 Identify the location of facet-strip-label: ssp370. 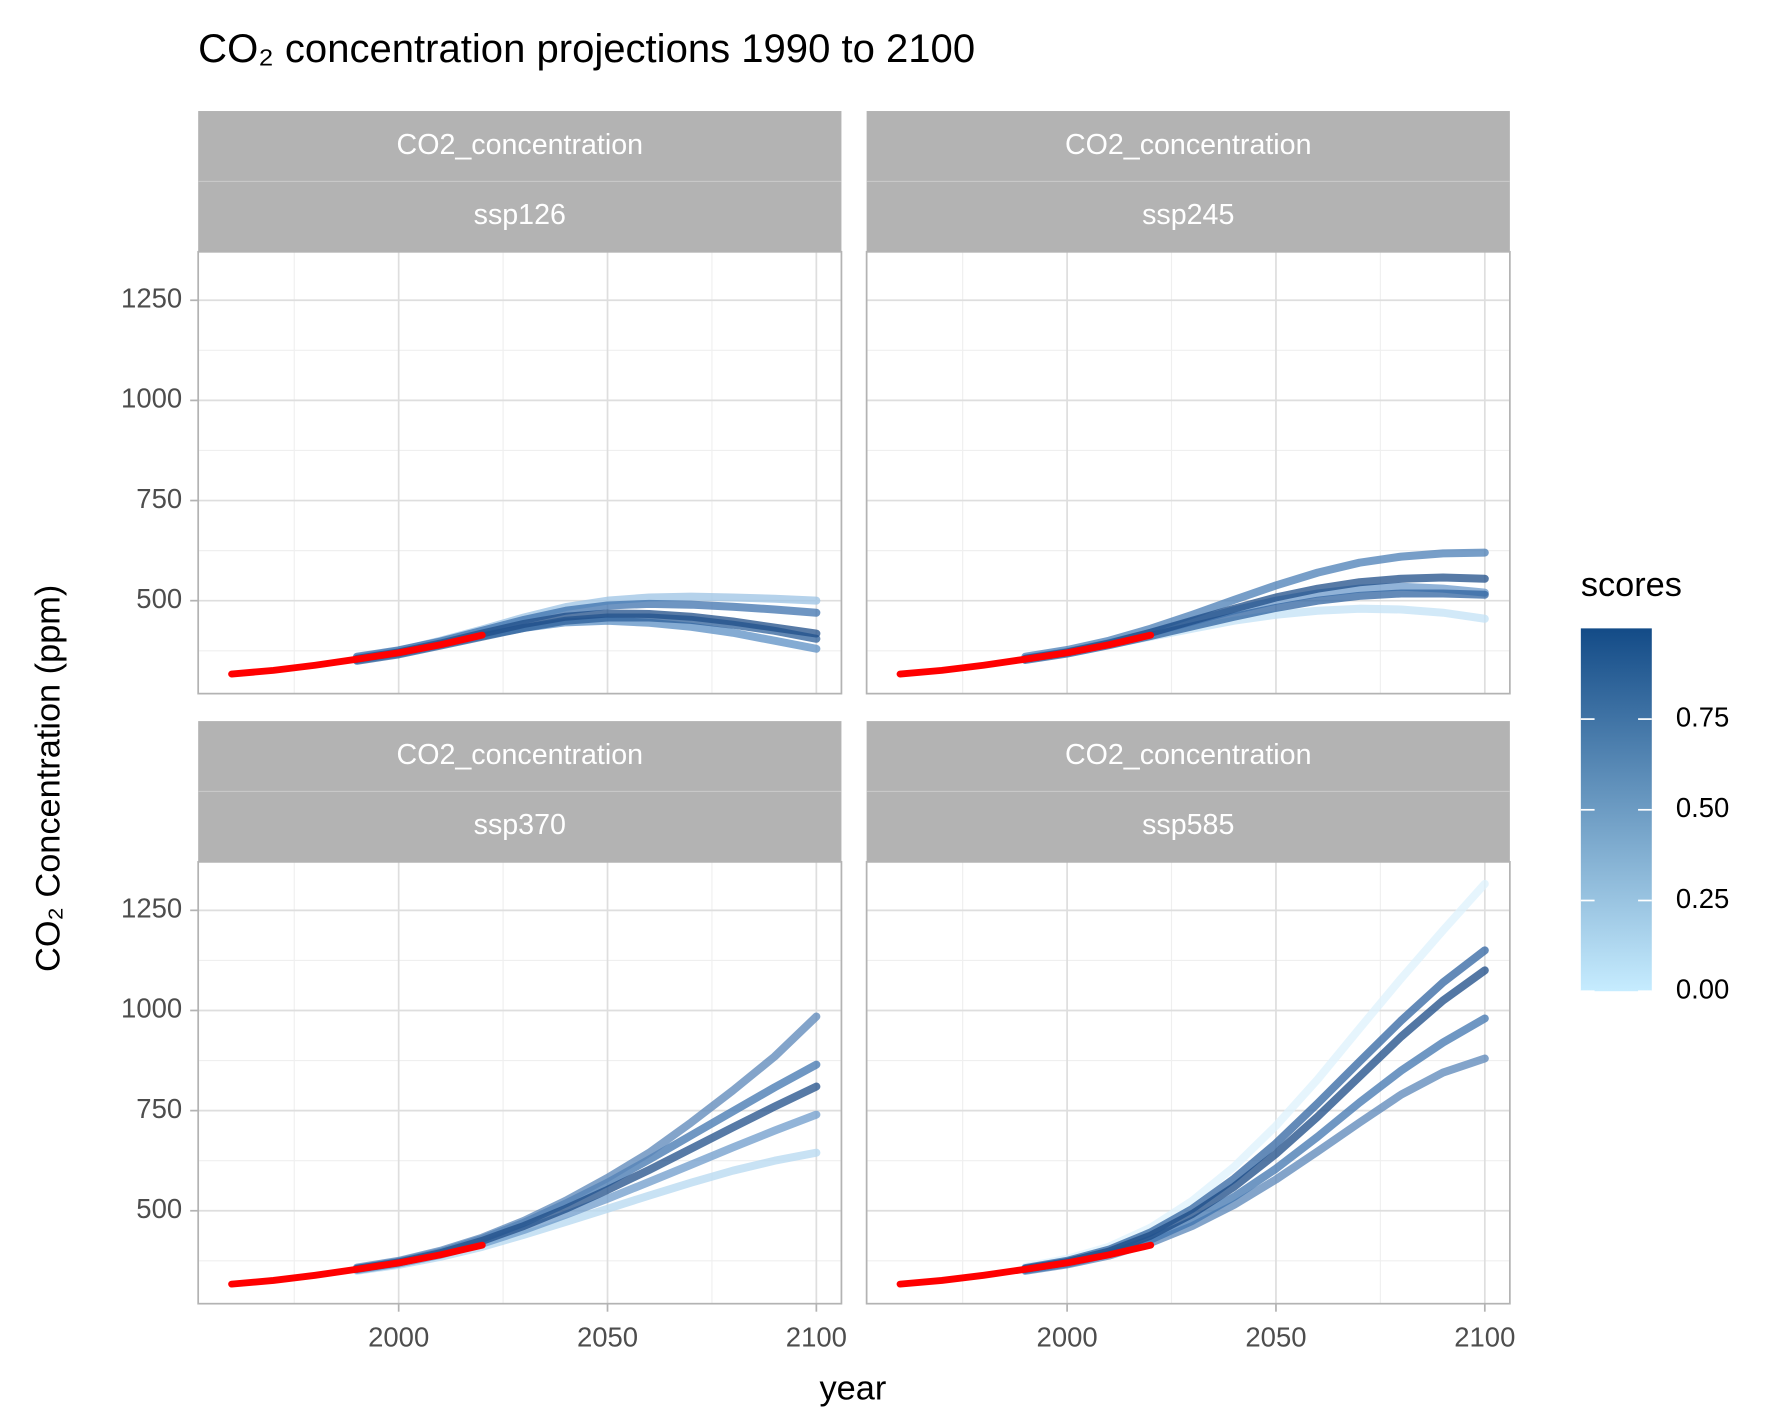
(520, 825).